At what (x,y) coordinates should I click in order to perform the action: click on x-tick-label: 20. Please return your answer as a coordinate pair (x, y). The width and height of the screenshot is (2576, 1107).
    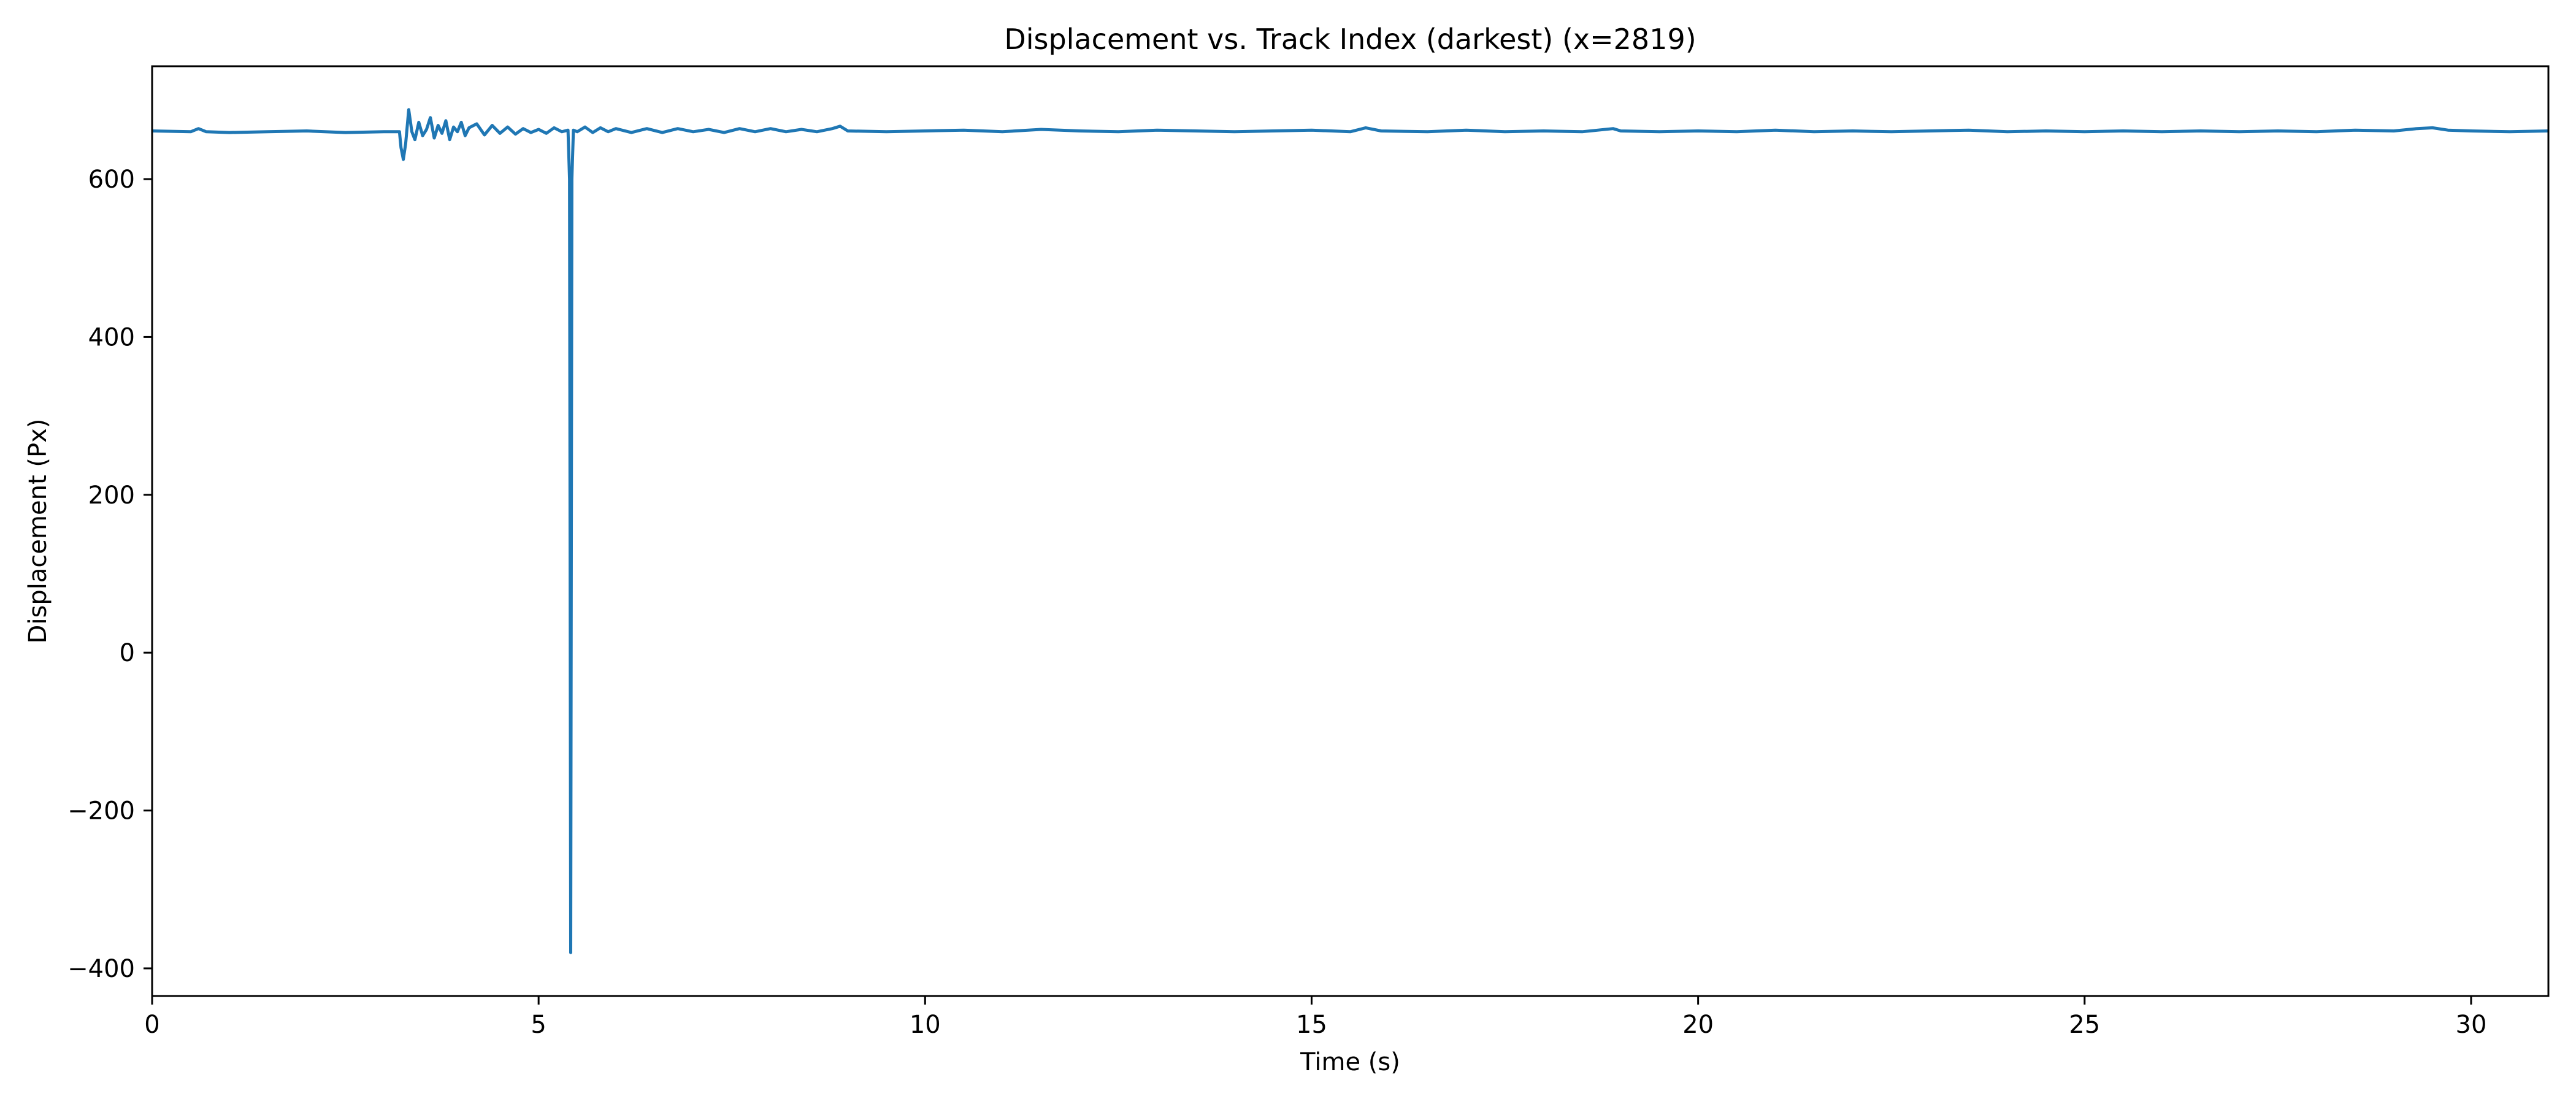
    Looking at the image, I should click on (1698, 1025).